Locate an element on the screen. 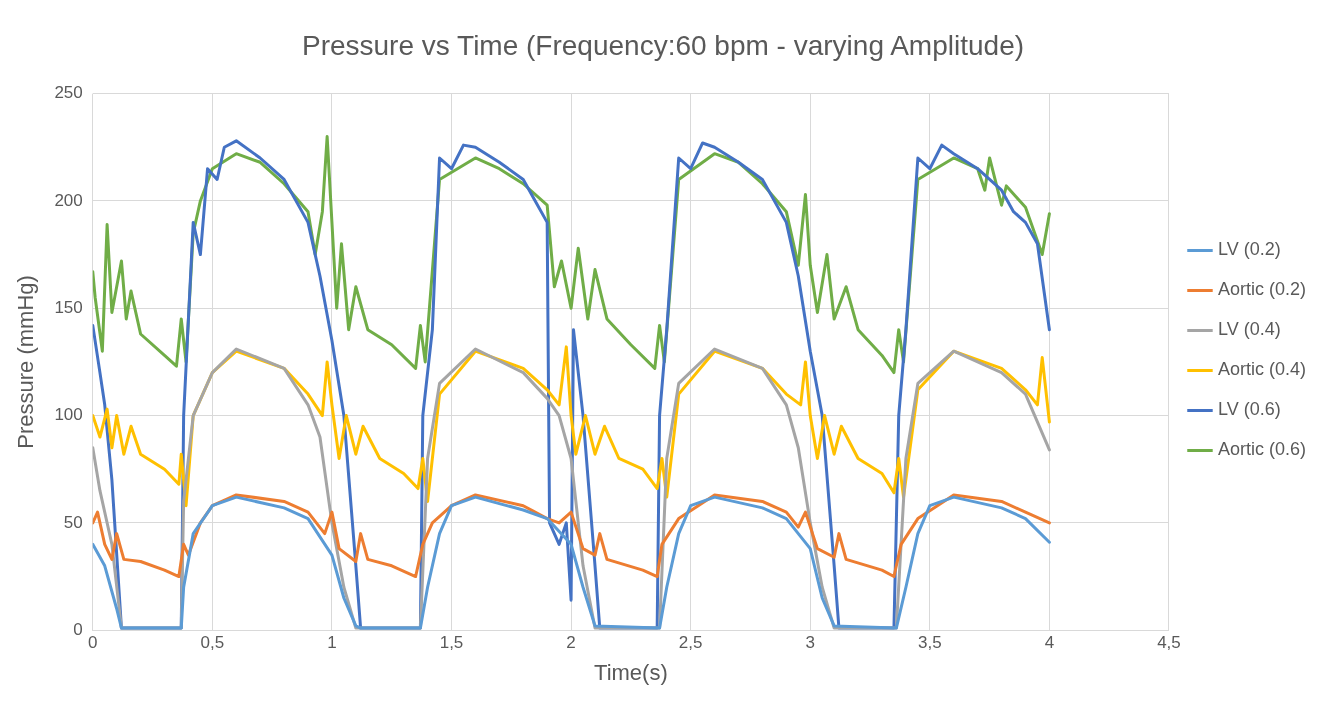 The width and height of the screenshot is (1336, 711). x-tick-label: 4,5 is located at coordinates (1169, 643).